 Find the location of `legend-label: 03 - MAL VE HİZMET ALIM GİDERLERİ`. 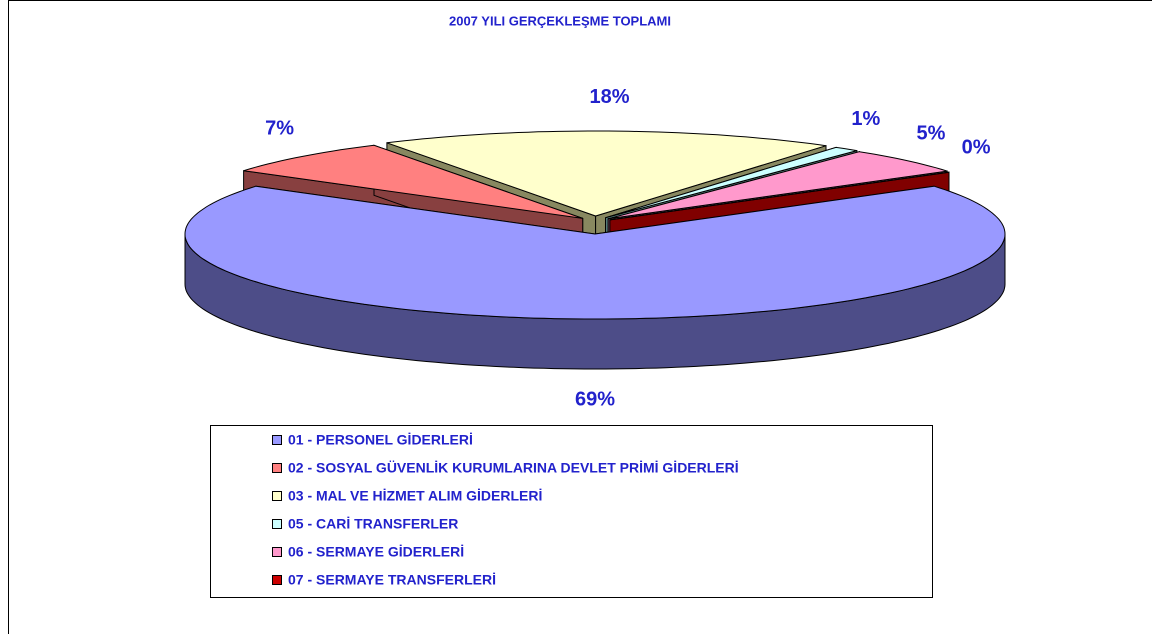

legend-label: 03 - MAL VE HİZMET ALIM GİDERLERİ is located at coordinates (415, 496).